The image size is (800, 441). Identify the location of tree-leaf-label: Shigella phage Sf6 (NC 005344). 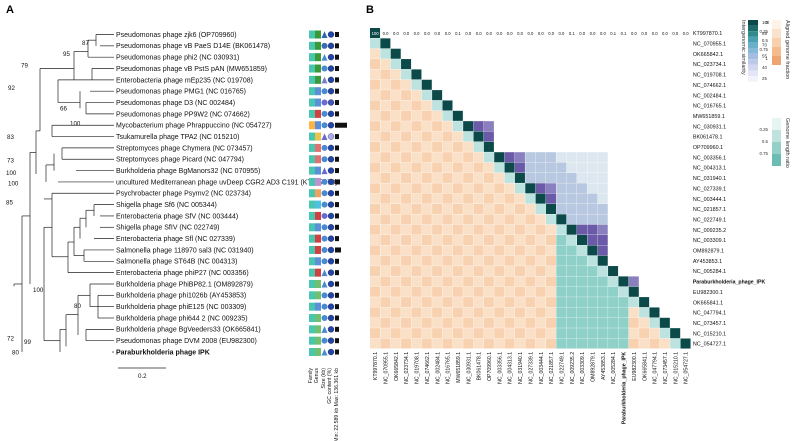
(166, 205).